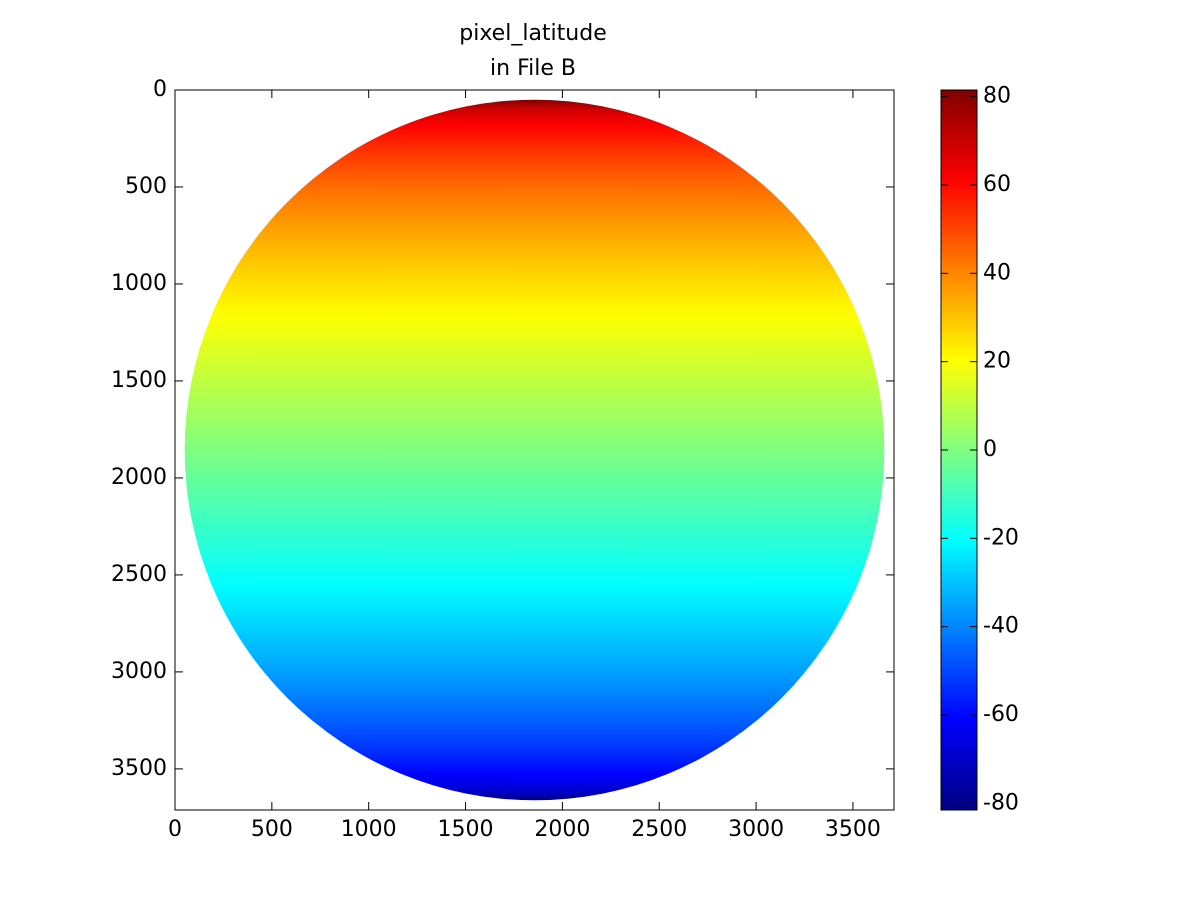 The width and height of the screenshot is (1200, 900). Describe the element at coordinates (272, 829) in the screenshot. I see `x-tick-label: 500` at that location.